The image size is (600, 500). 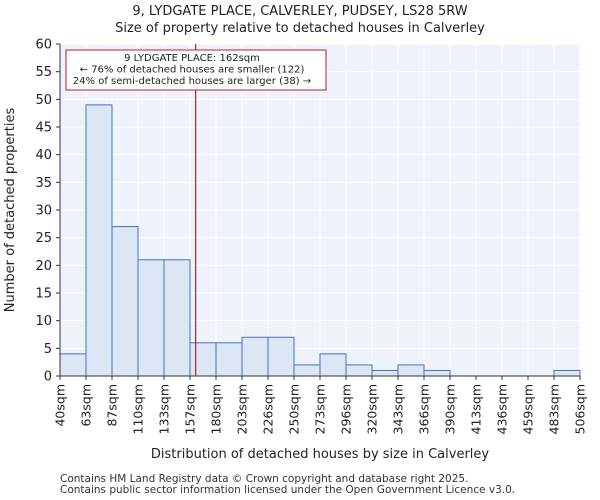 What do you see at coordinates (43, 211) in the screenshot?
I see `y-tick-label: 30` at bounding box center [43, 211].